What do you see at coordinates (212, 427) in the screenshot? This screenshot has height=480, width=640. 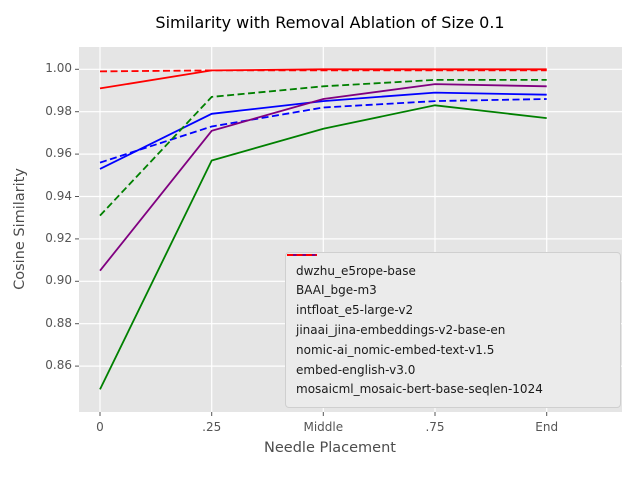 I see `x-tick-label: .25` at bounding box center [212, 427].